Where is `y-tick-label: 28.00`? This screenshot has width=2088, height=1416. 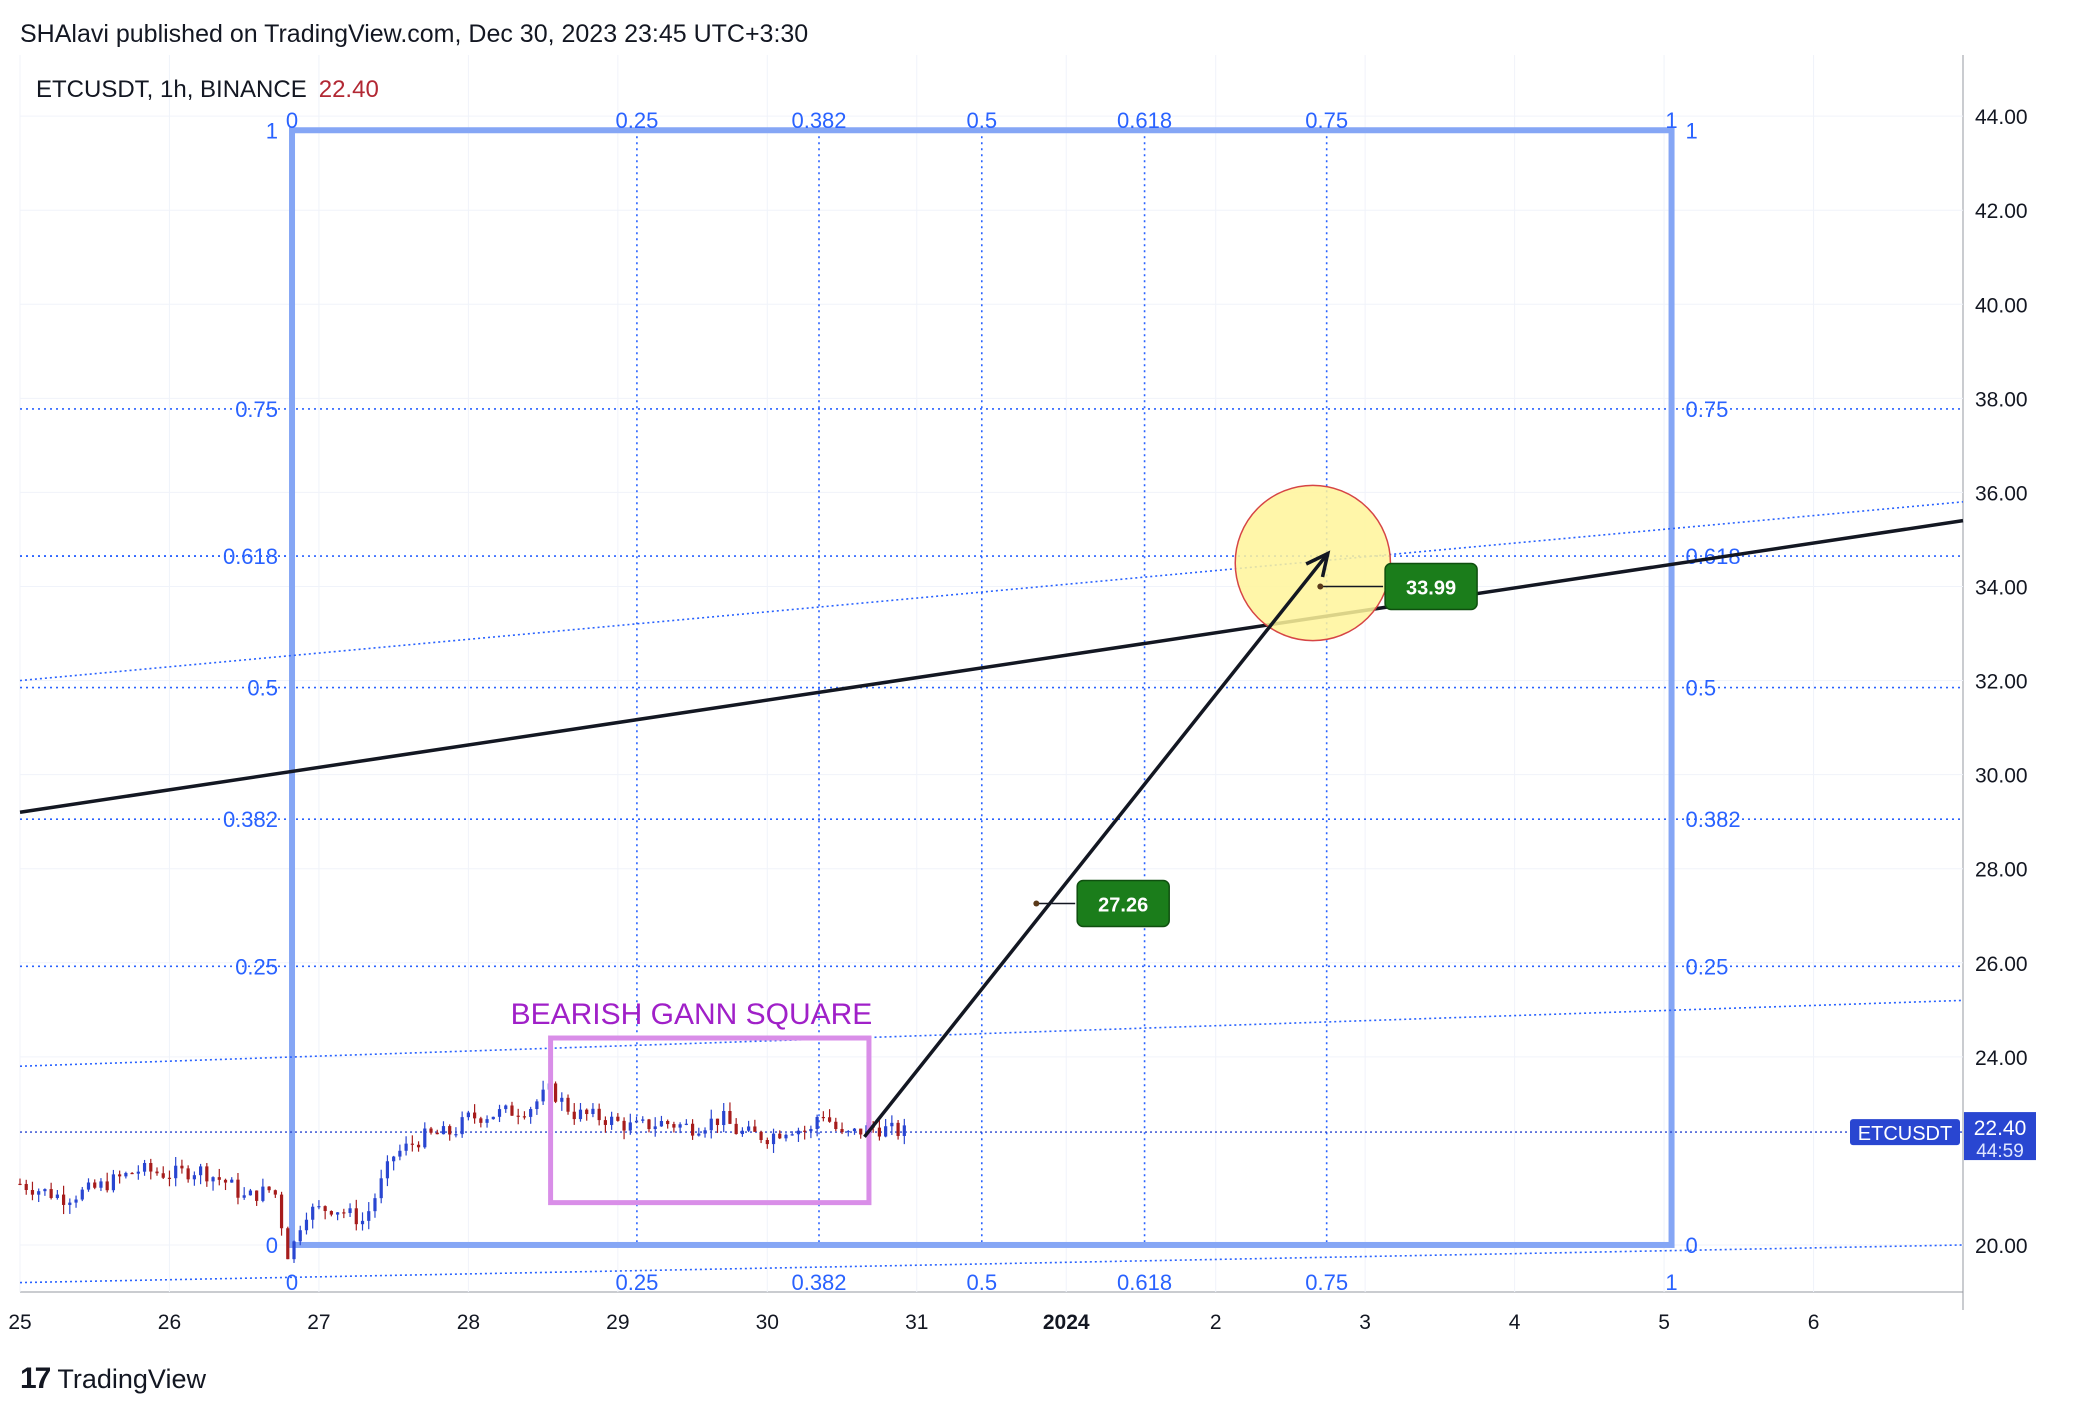 y-tick-label: 28.00 is located at coordinates (2001, 870).